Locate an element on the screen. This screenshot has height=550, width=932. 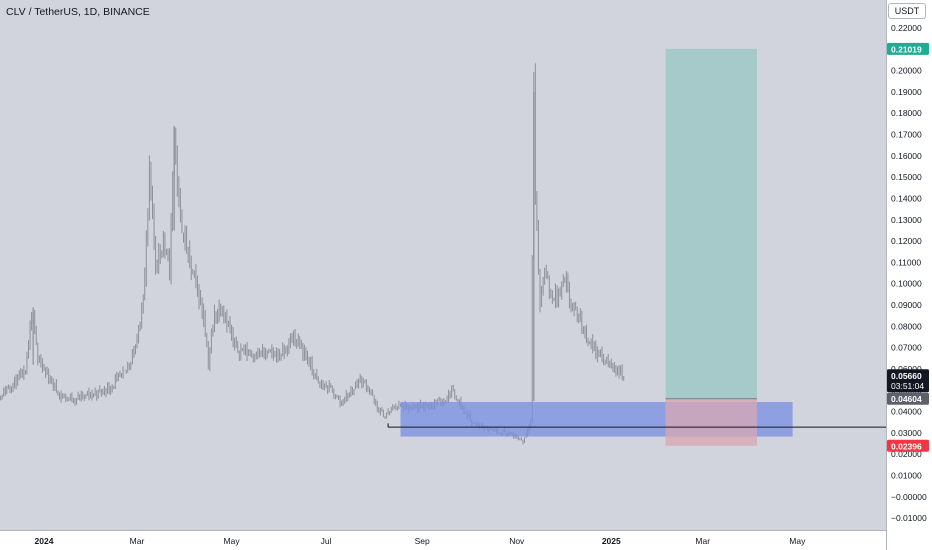
price-tick-label: 0.15000 is located at coordinates (906, 177).